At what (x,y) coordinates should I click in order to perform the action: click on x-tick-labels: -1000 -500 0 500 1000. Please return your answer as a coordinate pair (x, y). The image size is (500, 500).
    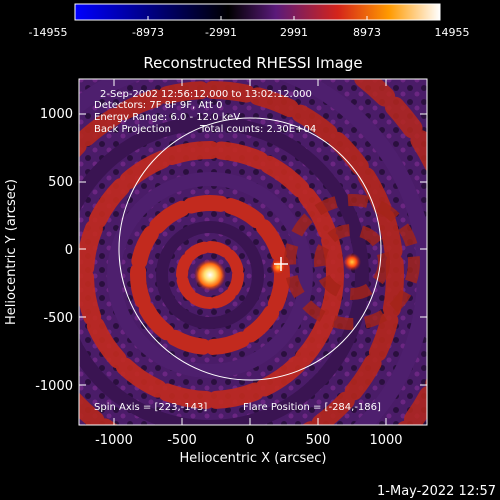
    Looking at the image, I should click on (248, 440).